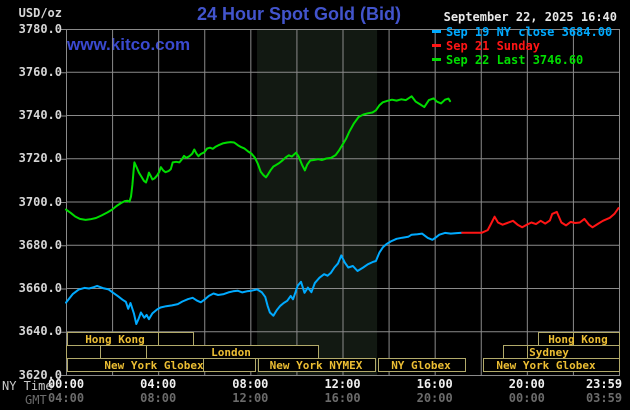  What do you see at coordinates (549, 352) in the screenshot?
I see `session-label: Sydney` at bounding box center [549, 352].